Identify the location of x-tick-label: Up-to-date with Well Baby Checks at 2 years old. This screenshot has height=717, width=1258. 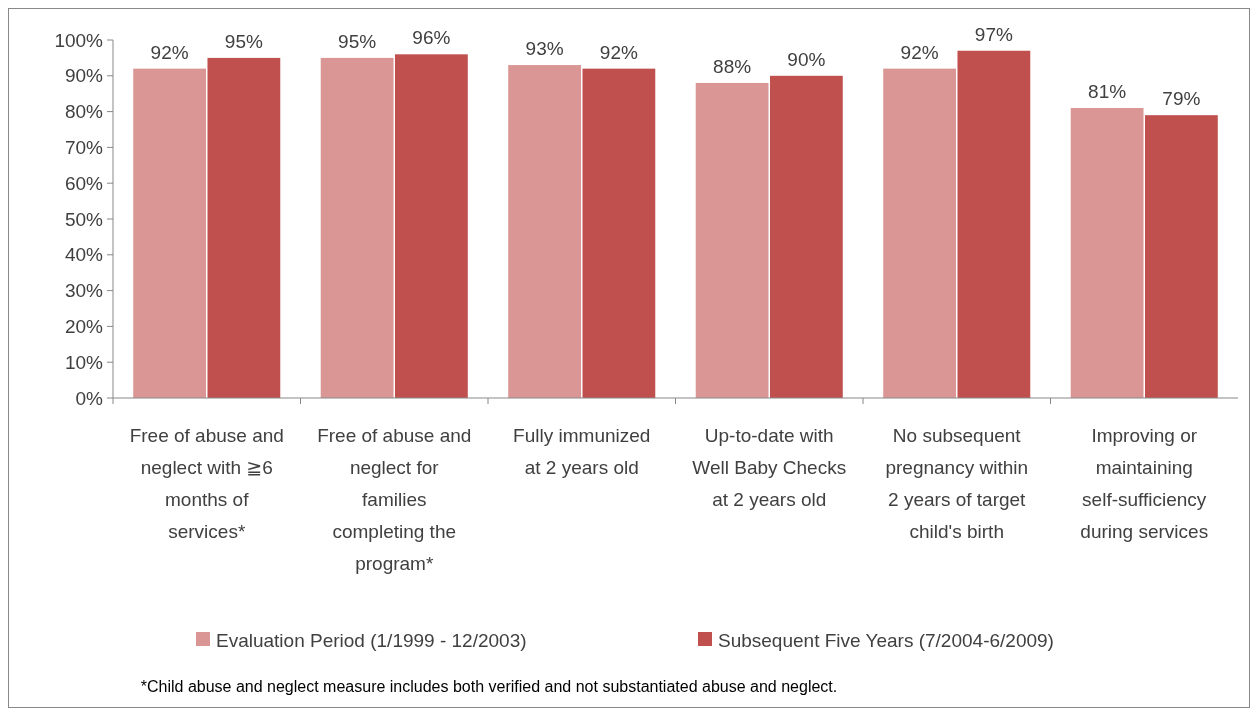
(769, 467).